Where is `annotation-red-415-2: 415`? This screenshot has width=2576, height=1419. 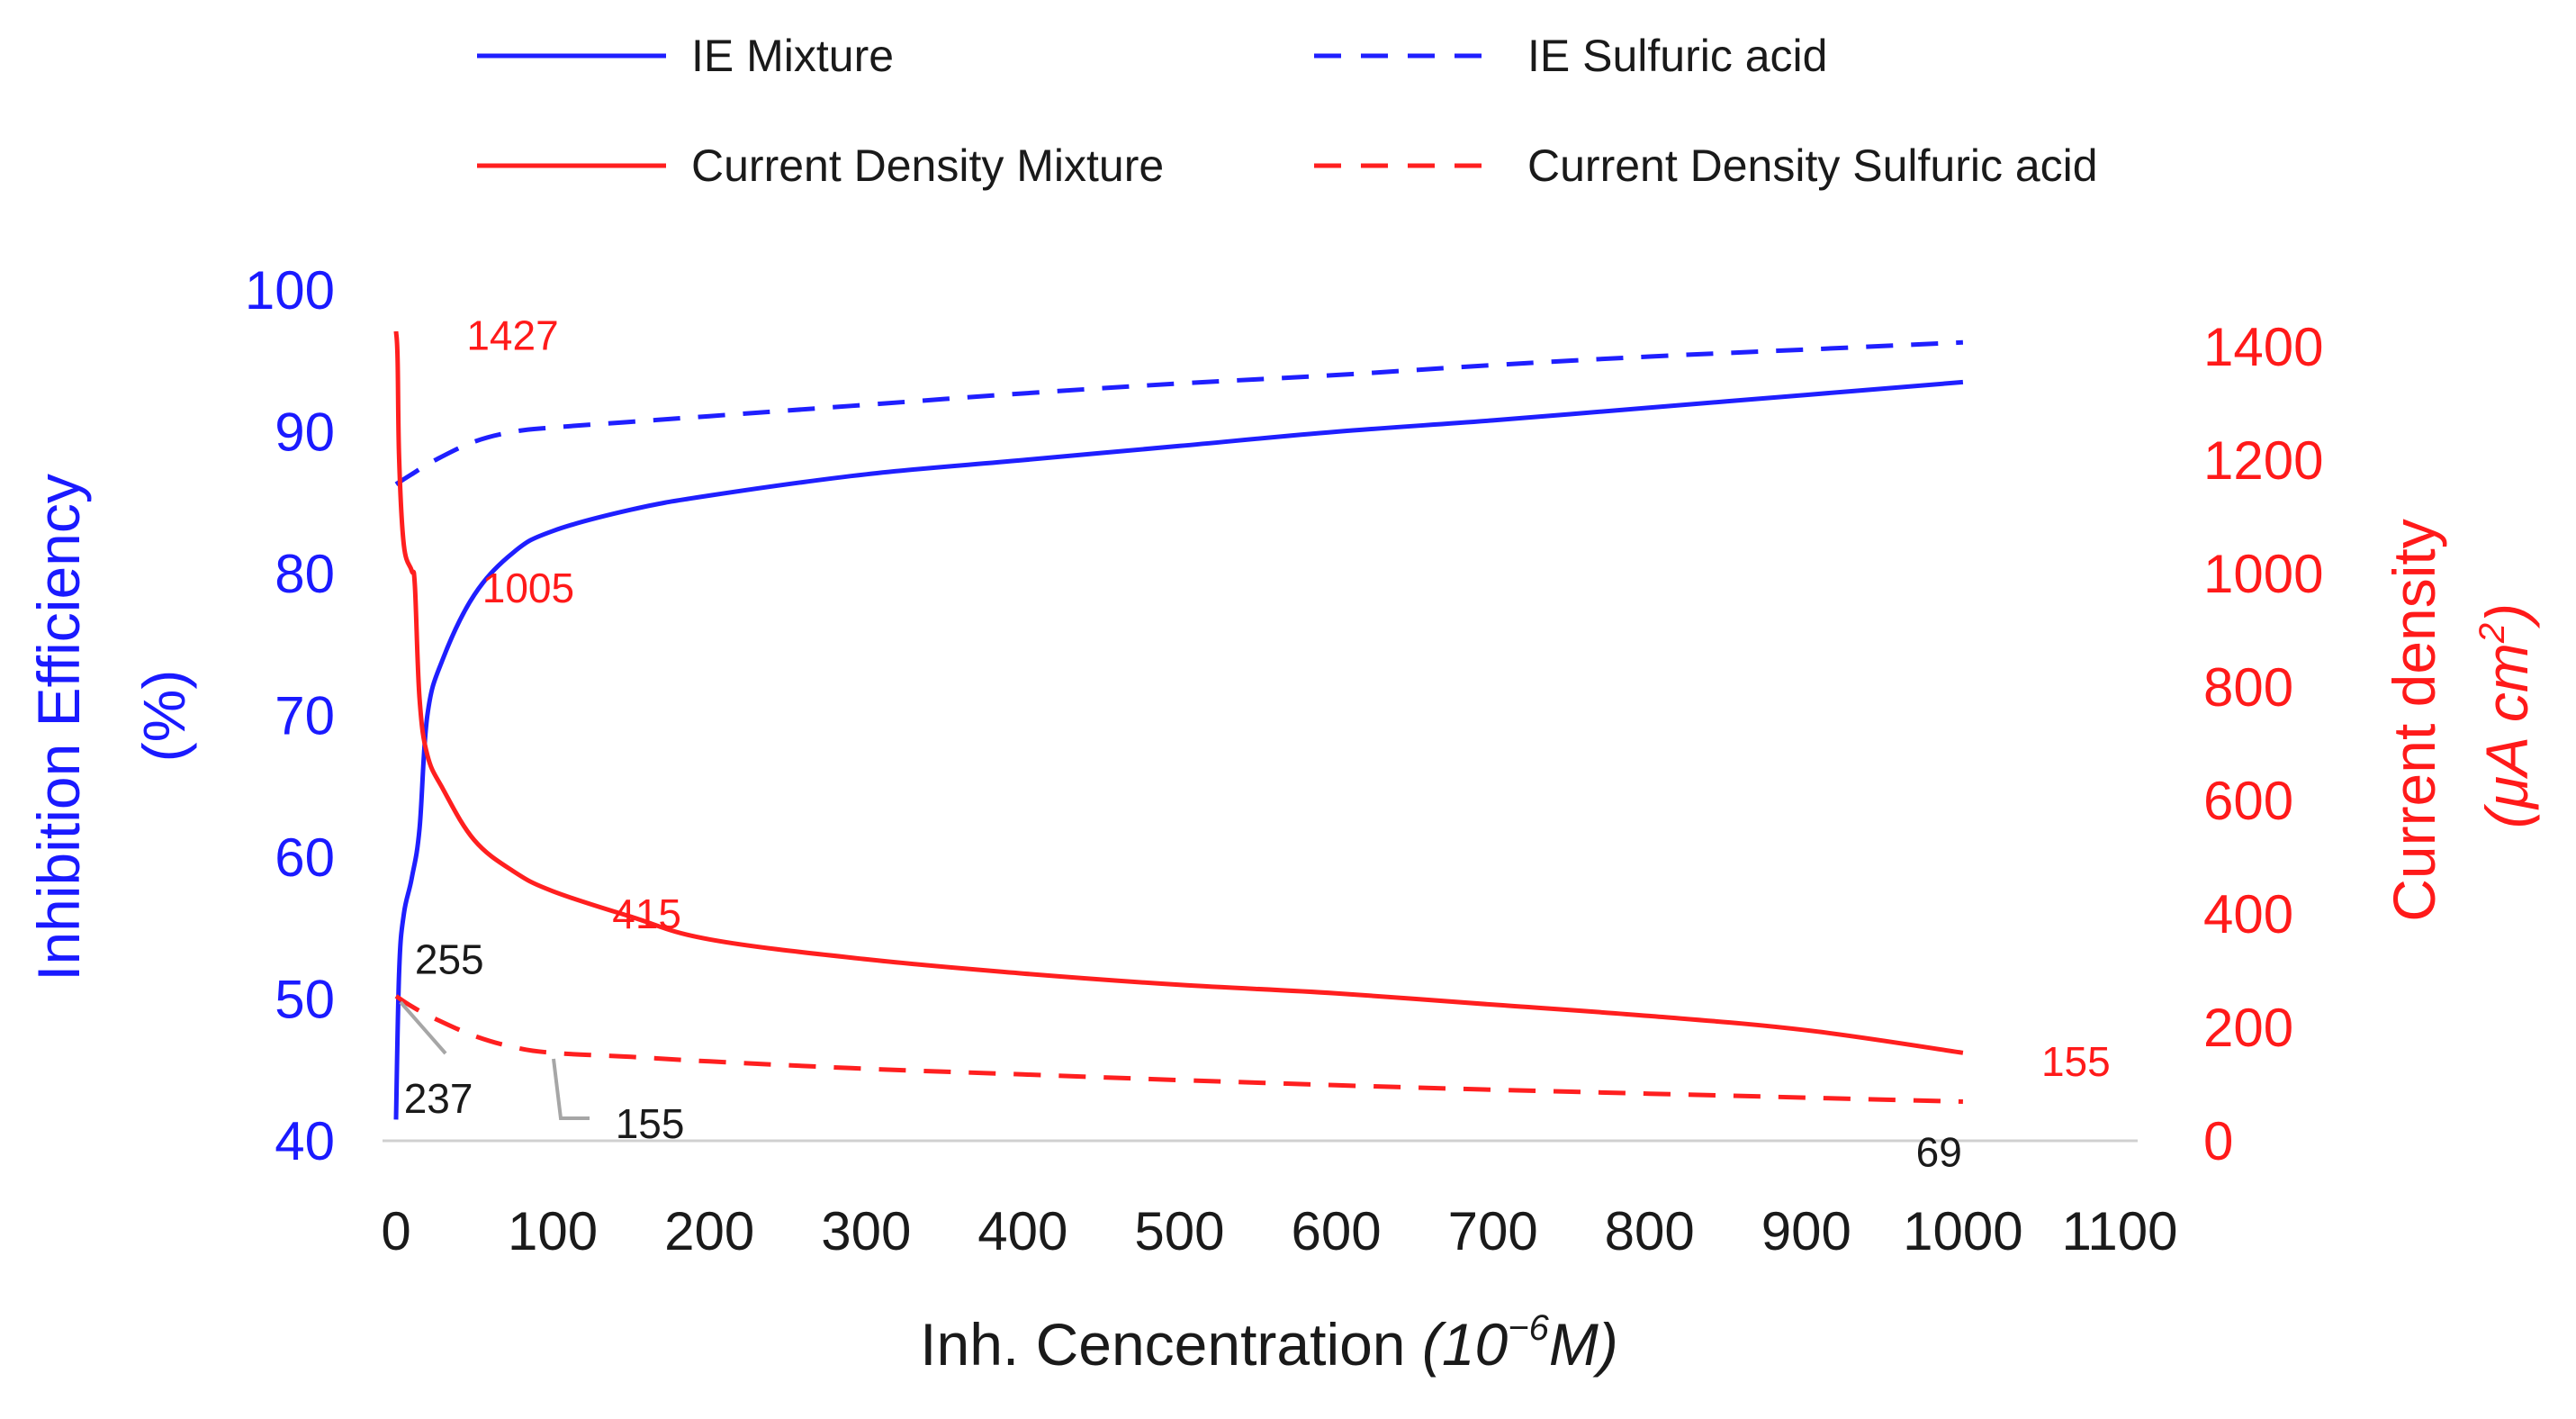
annotation-red-415-2: 415 is located at coordinates (646, 913).